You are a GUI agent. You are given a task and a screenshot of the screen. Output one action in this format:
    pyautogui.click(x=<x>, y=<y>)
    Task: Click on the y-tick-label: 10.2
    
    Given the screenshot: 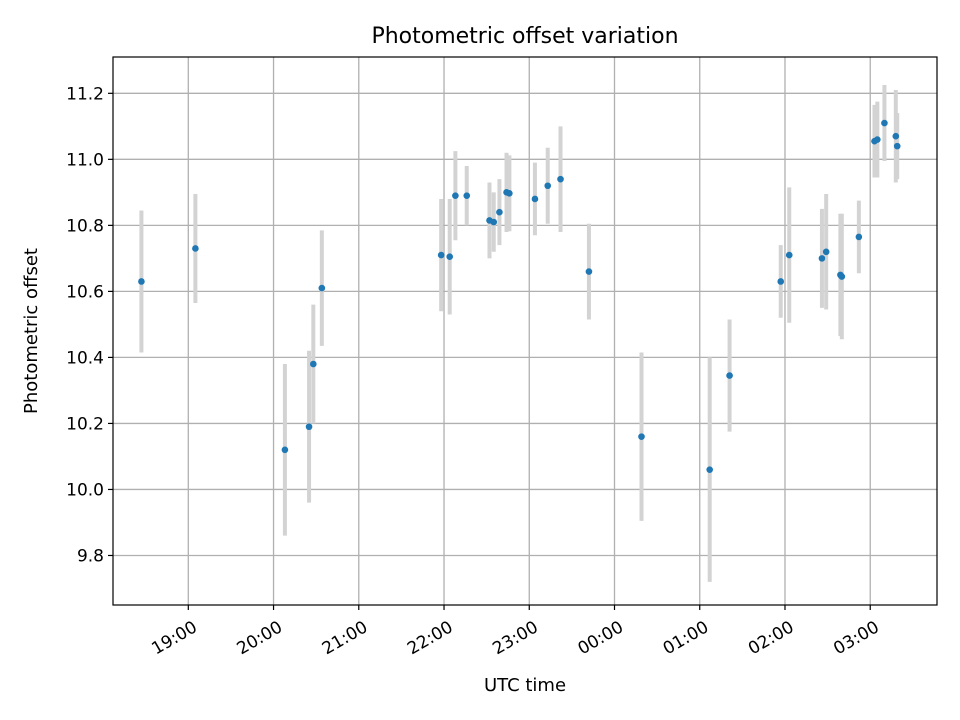 What is the action you would take?
    pyautogui.click(x=85, y=424)
    